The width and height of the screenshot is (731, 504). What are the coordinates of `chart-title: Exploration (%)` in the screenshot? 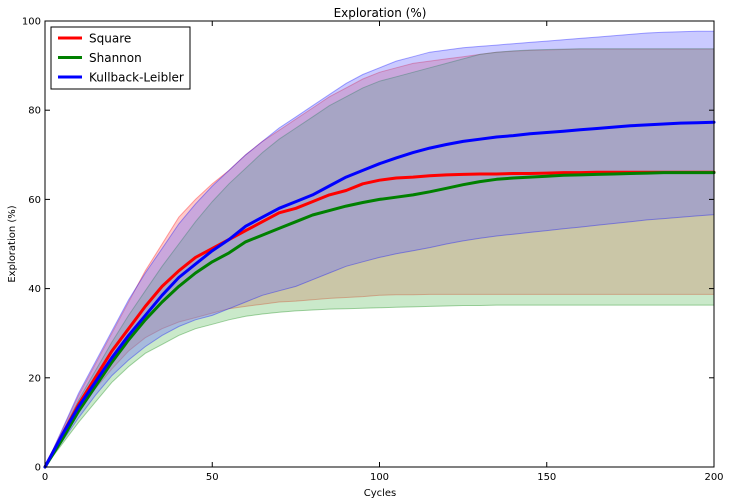 It's located at (380, 13).